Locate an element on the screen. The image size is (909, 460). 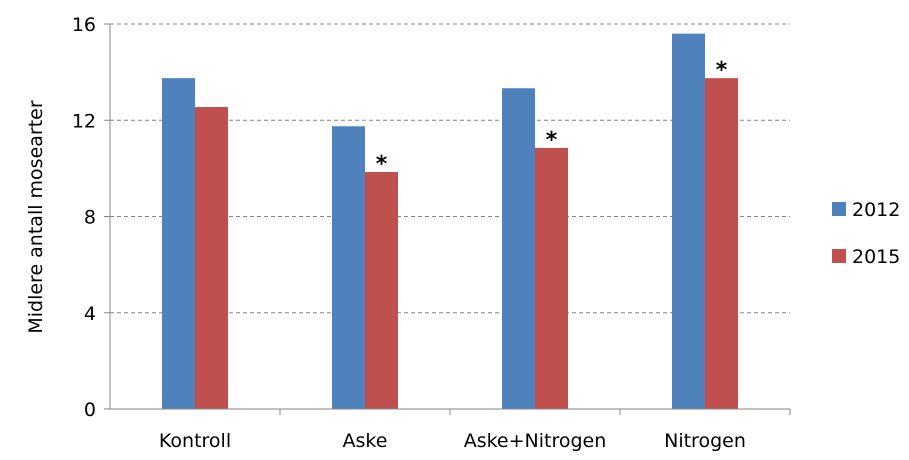
y-tick-label: 8 is located at coordinates (90, 218).